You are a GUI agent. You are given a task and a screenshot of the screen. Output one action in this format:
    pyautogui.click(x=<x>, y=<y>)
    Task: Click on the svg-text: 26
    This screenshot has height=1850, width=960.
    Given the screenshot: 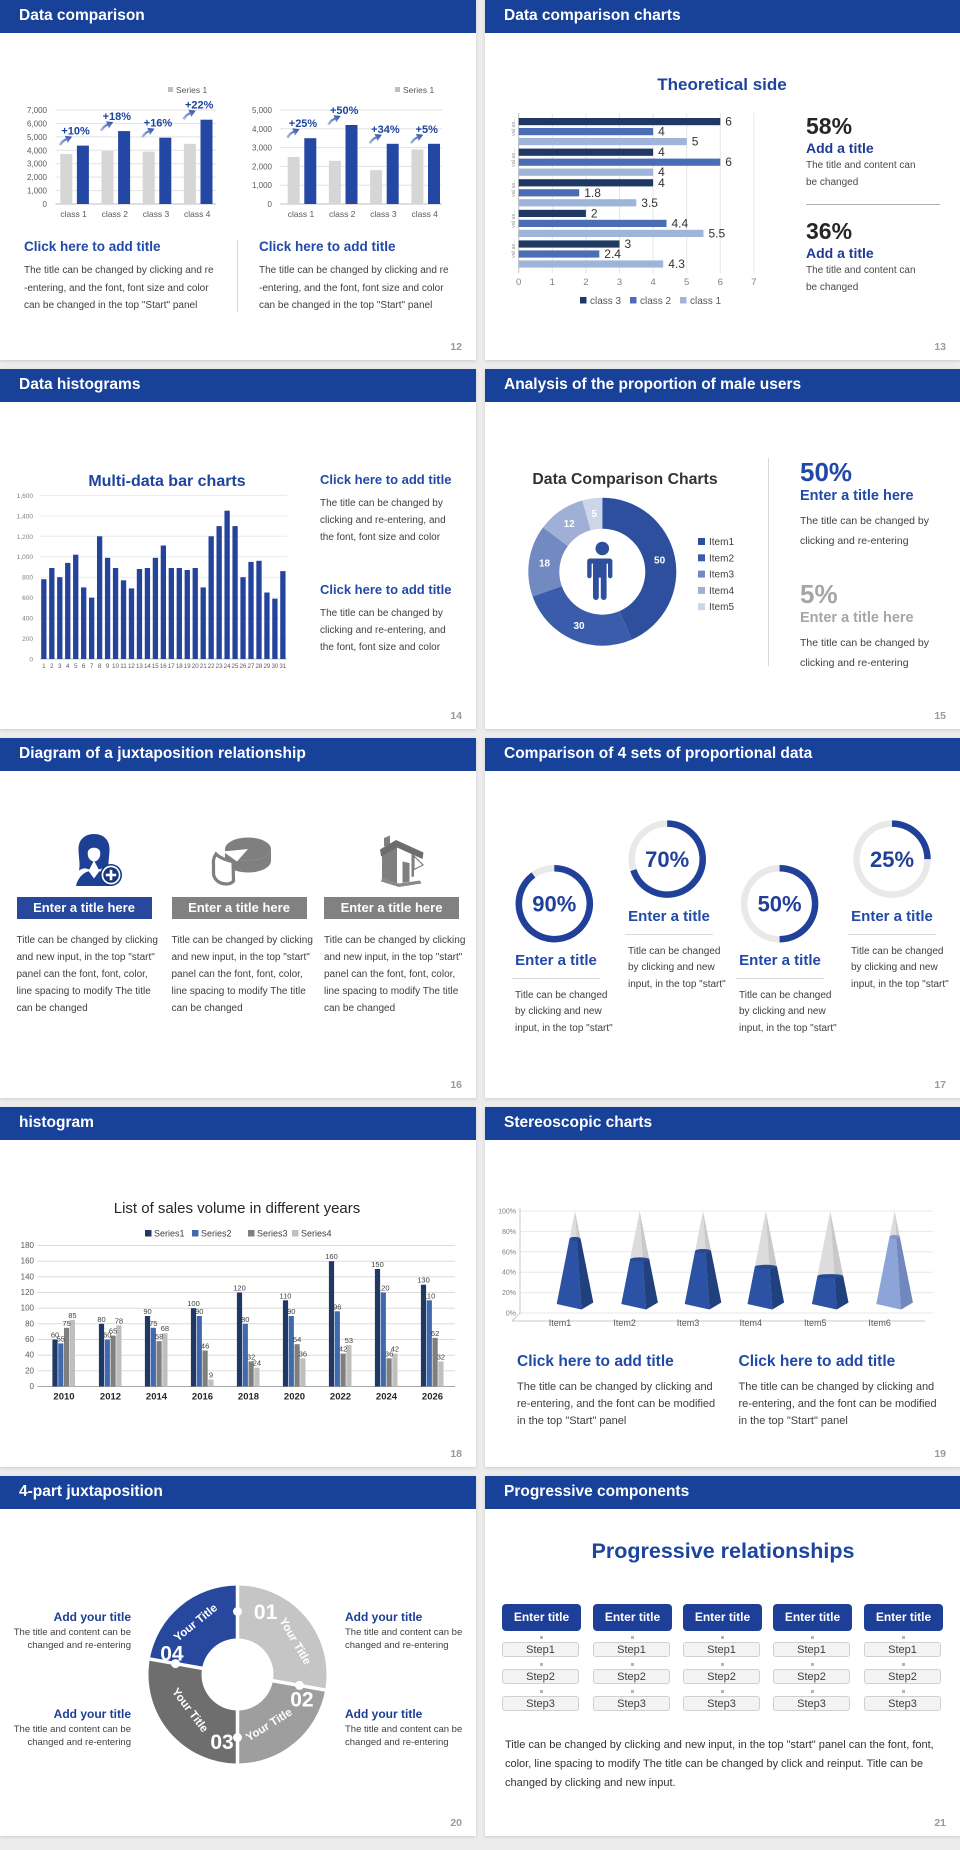 What is the action you would take?
    pyautogui.click(x=243, y=666)
    